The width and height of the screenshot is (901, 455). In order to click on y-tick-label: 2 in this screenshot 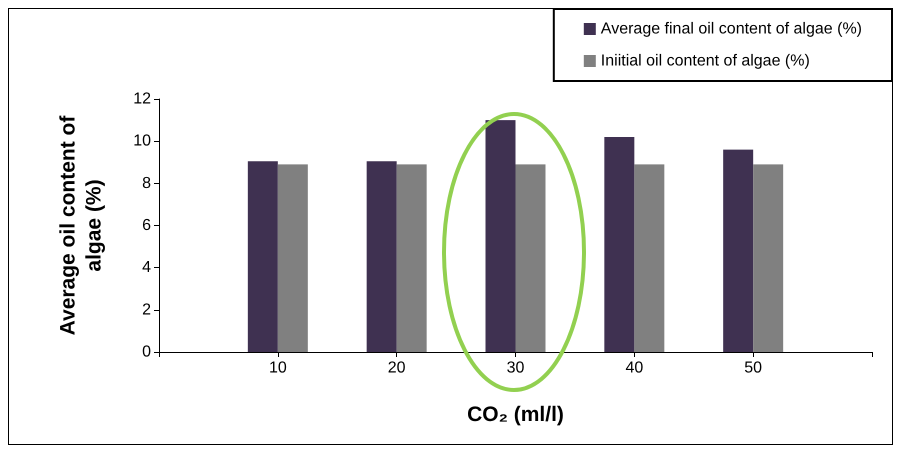, I will do `click(147, 309)`.